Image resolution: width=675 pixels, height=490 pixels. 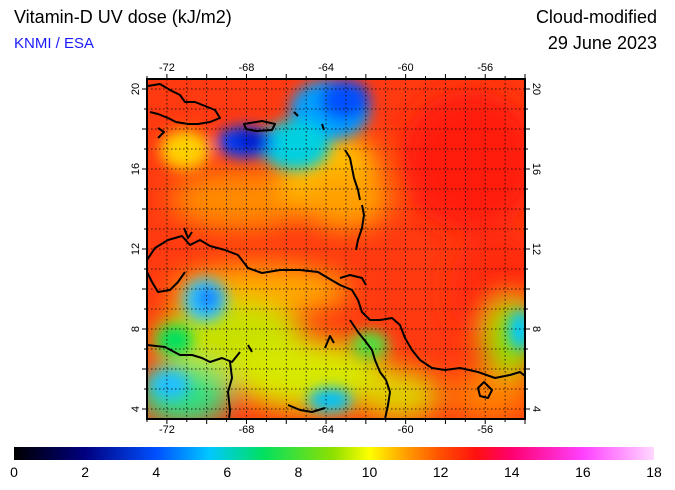 I want to click on colorbar-label-2: 4, so click(x=156, y=472).